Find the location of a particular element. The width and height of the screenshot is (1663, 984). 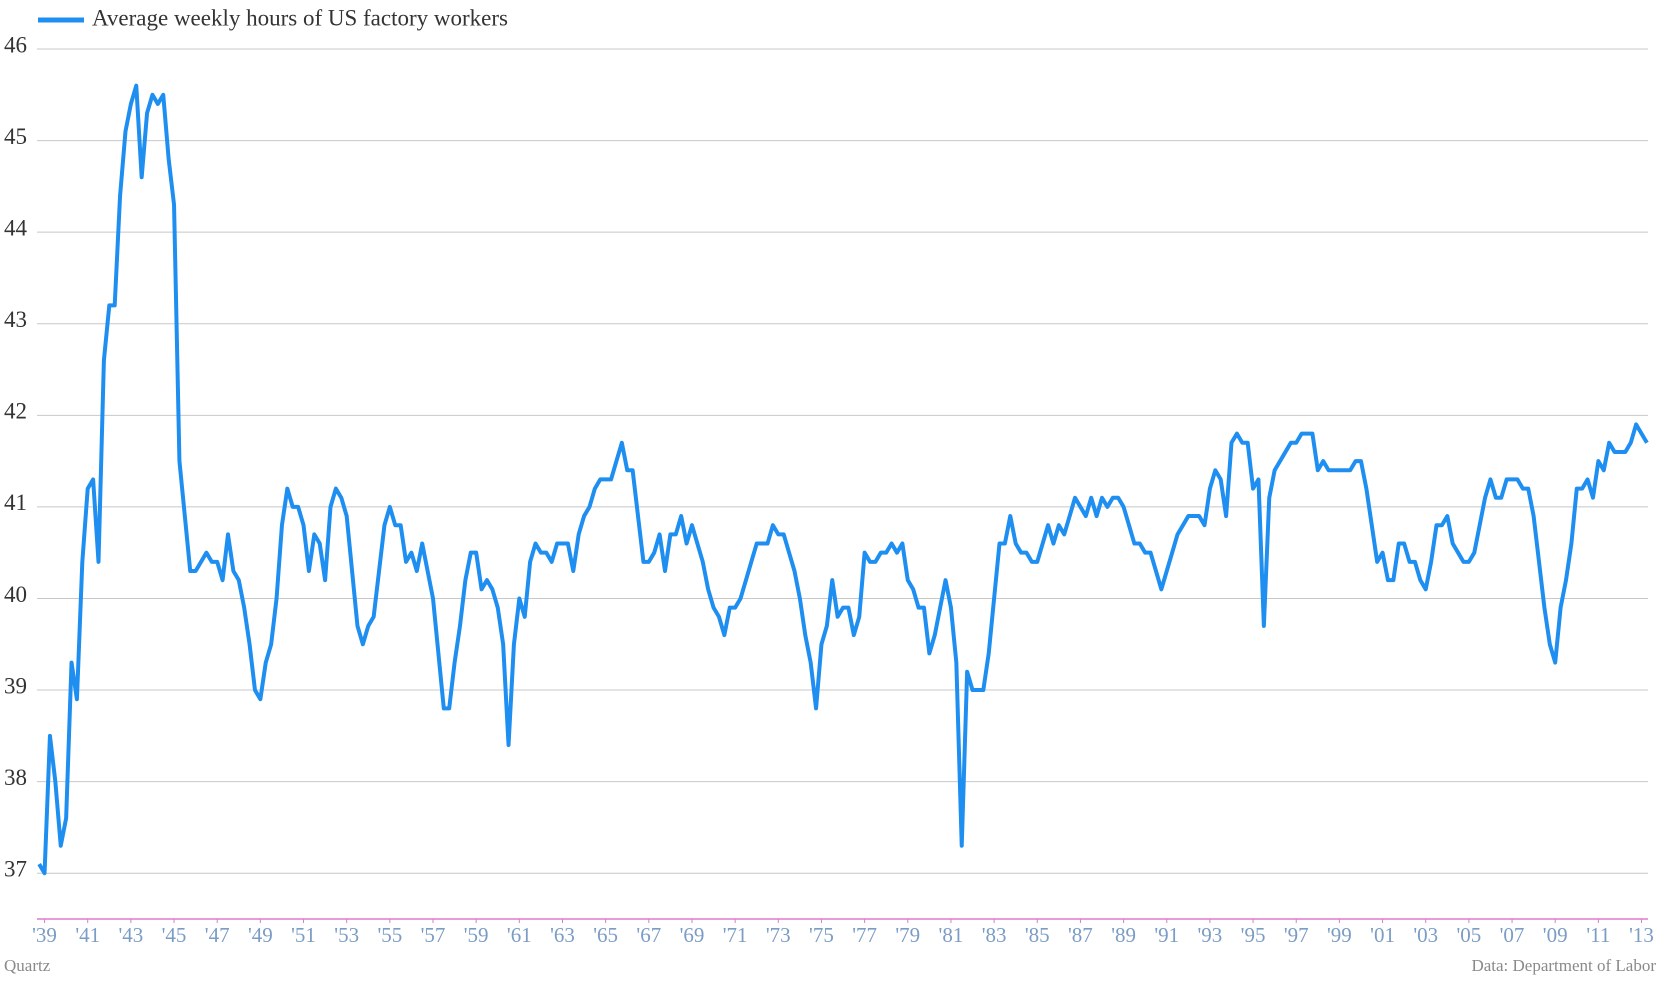

y-tick-label: 38 is located at coordinates (15, 777).